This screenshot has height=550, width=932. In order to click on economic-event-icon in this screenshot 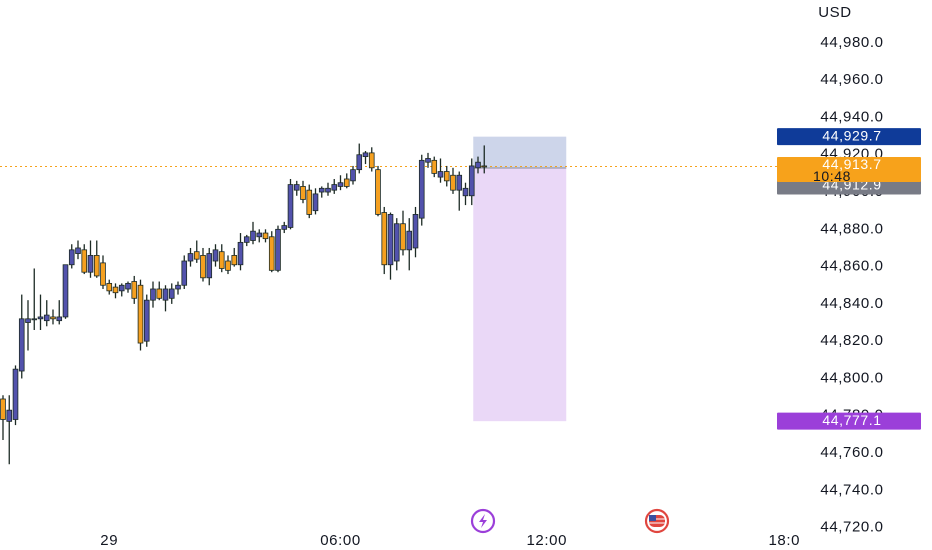, I will do `click(657, 521)`.